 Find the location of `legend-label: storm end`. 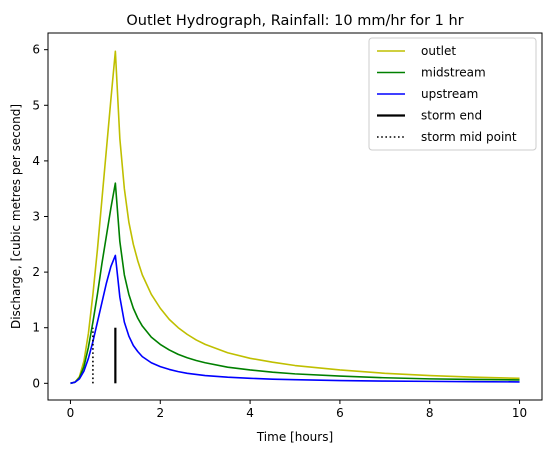

legend-label: storm end is located at coordinates (451, 116).